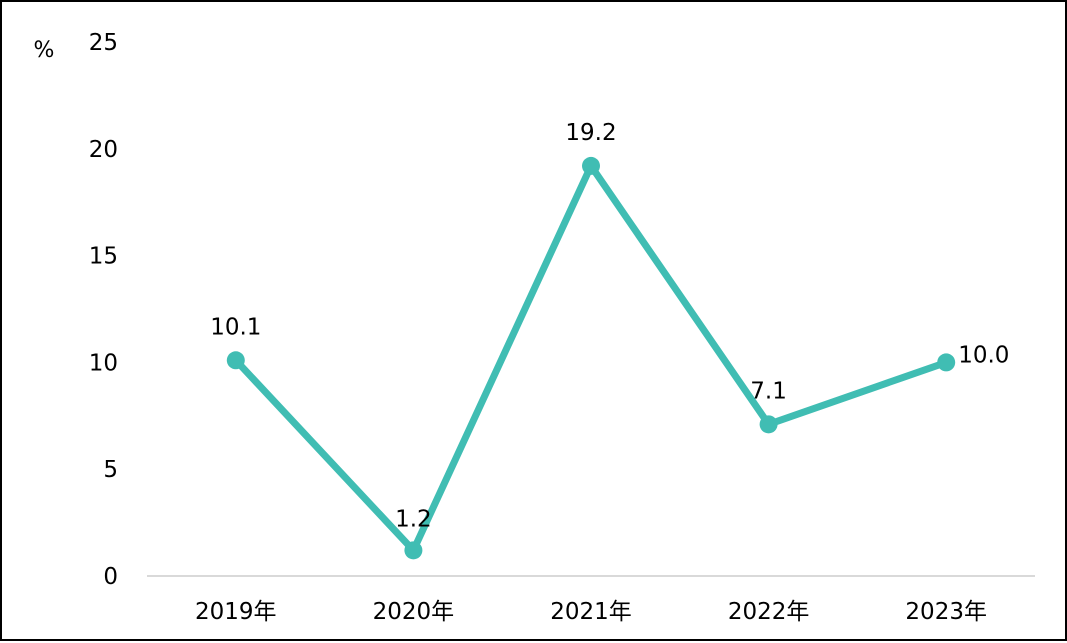  Describe the element at coordinates (103, 257) in the screenshot. I see `y-tick-label-3: 15` at that location.